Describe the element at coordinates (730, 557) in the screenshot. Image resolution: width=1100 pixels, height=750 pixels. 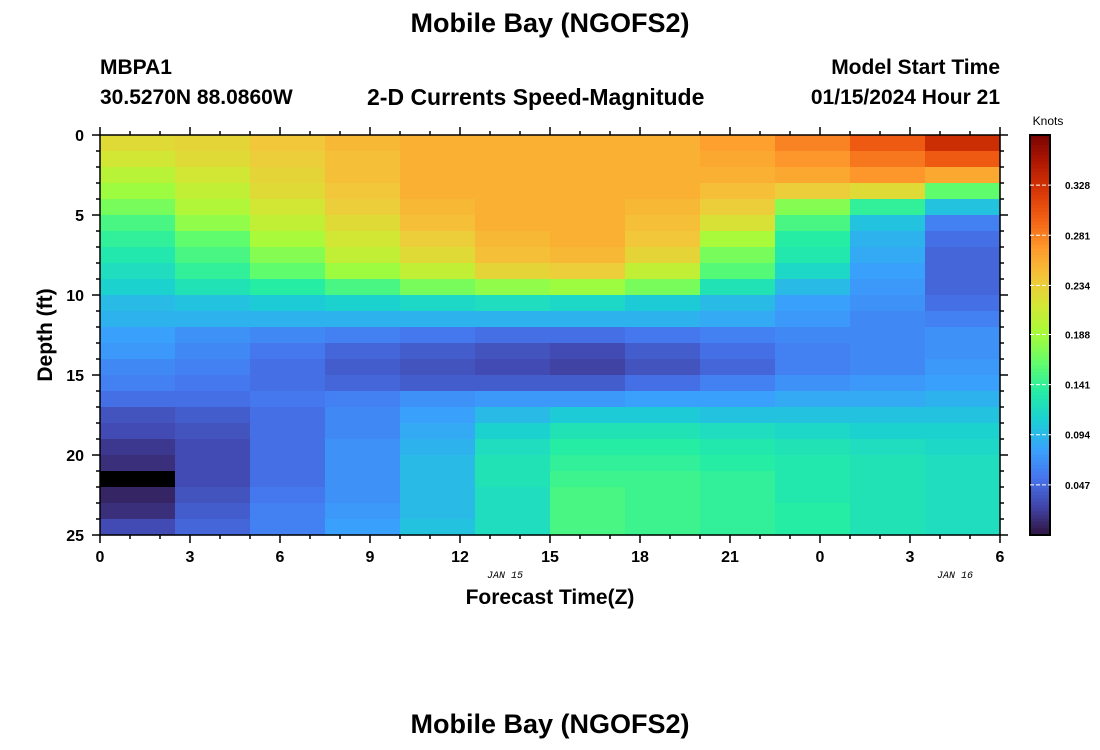
I see `x-tick-label: 21` at that location.